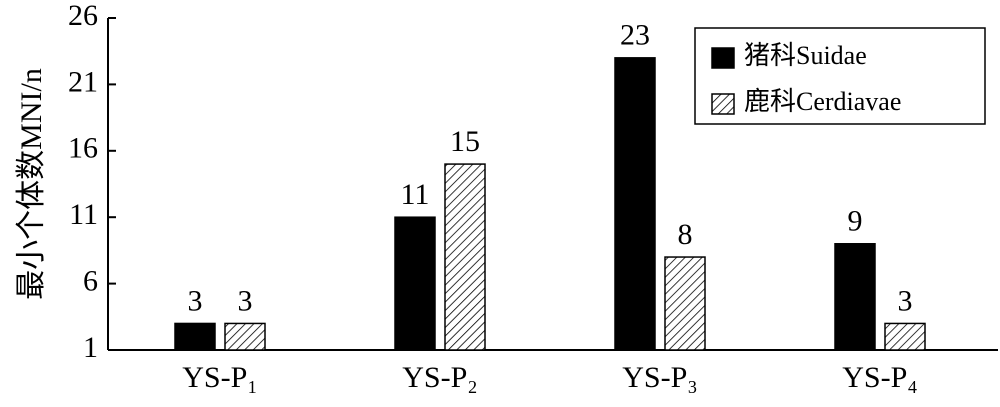 The height and width of the screenshot is (407, 1000). What do you see at coordinates (90, 347) in the screenshot?
I see `y-tick-label: 1` at bounding box center [90, 347].